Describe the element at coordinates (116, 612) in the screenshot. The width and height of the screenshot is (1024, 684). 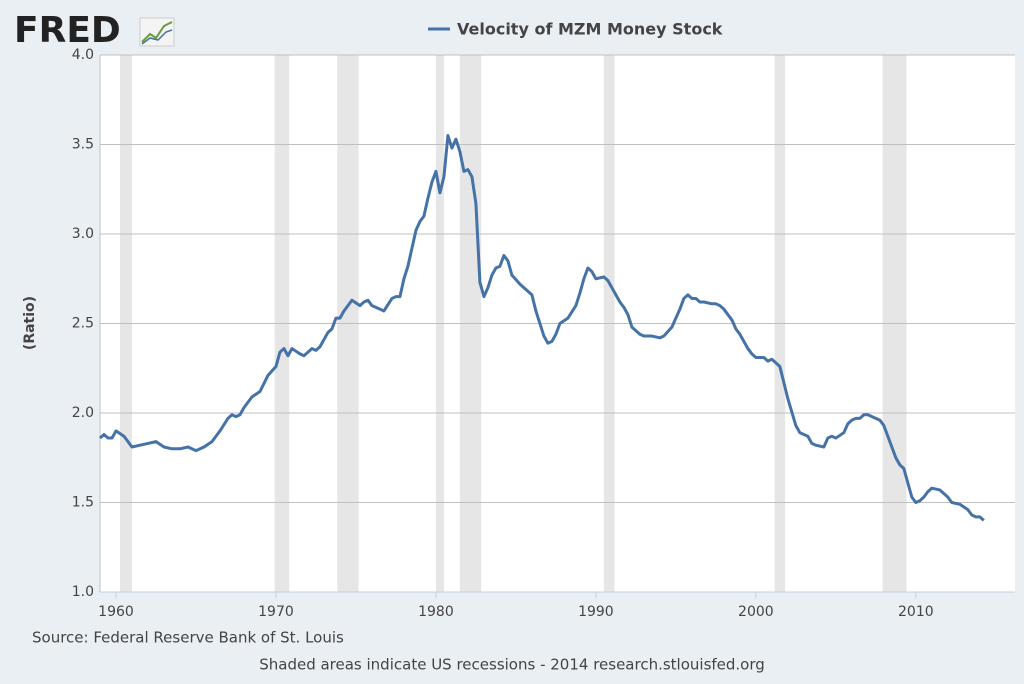
I see `x-tick-label: 1960` at that location.